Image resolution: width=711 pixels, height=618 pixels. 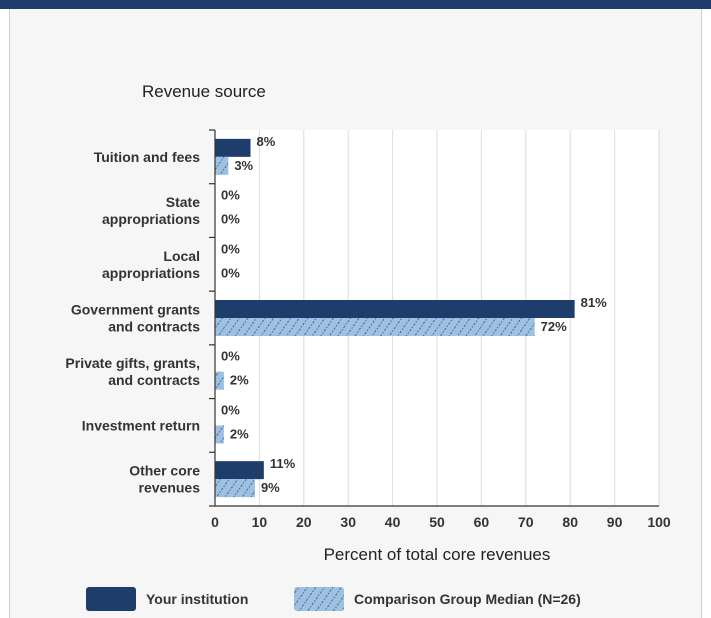 What do you see at coordinates (526, 522) in the screenshot?
I see `x-tick-label: 70` at bounding box center [526, 522].